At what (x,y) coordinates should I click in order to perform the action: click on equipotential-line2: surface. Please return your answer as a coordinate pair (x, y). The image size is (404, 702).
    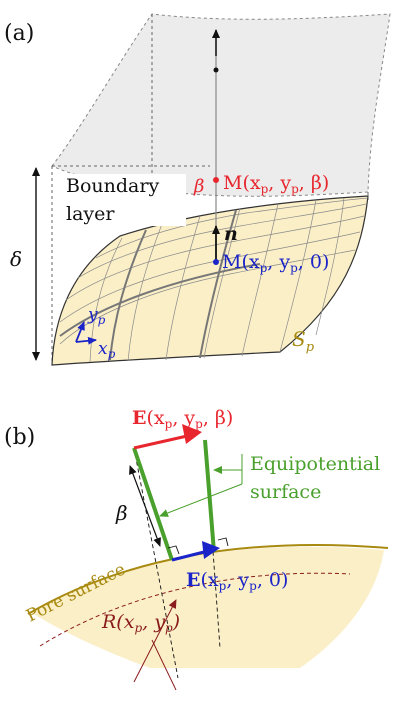
    Looking at the image, I should click on (285, 492).